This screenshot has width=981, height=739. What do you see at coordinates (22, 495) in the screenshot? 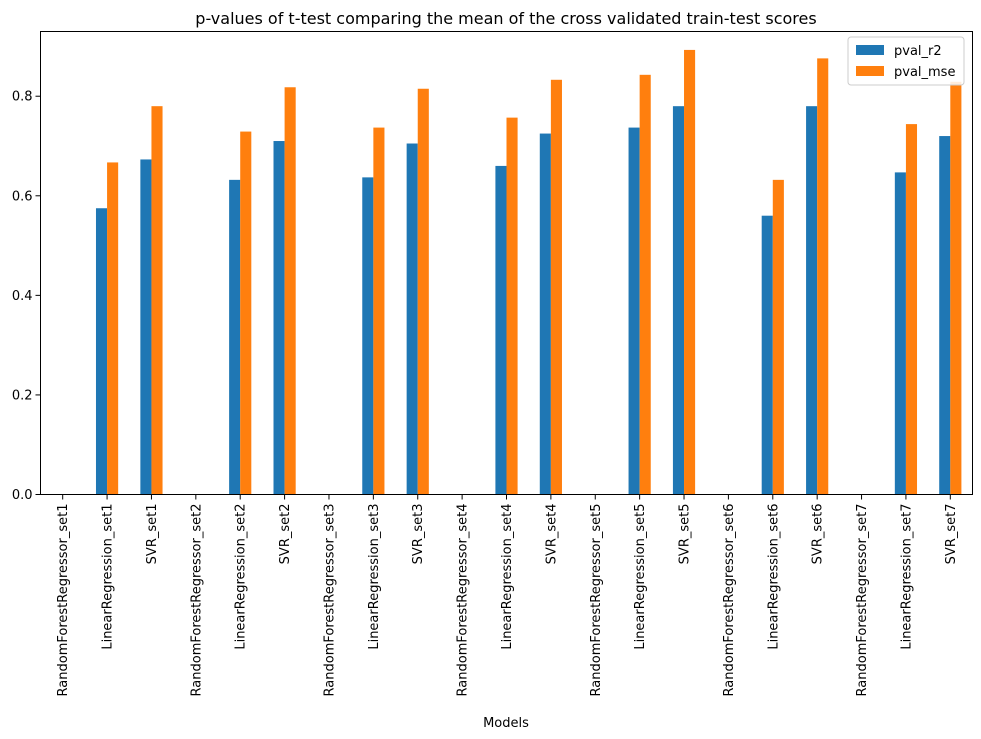
I see `y-tick-label: 0.0` at bounding box center [22, 495].